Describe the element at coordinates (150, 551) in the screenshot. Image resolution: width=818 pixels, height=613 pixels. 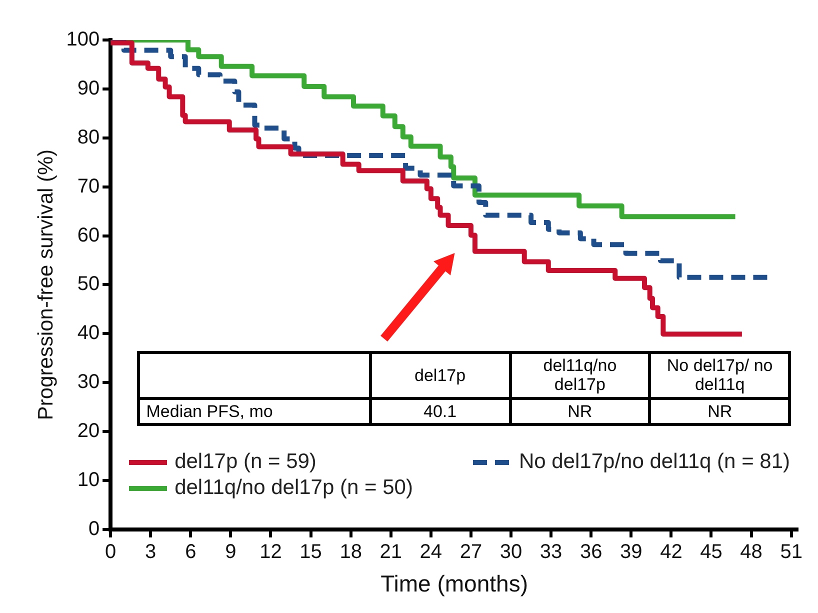
I see `x-tick-label: 3` at that location.